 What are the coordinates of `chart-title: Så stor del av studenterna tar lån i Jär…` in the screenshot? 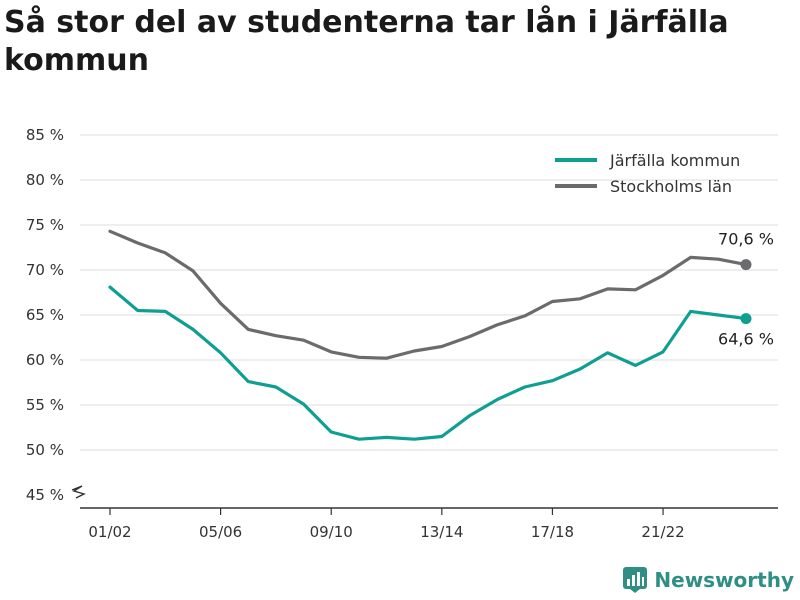 It's located at (366, 41).